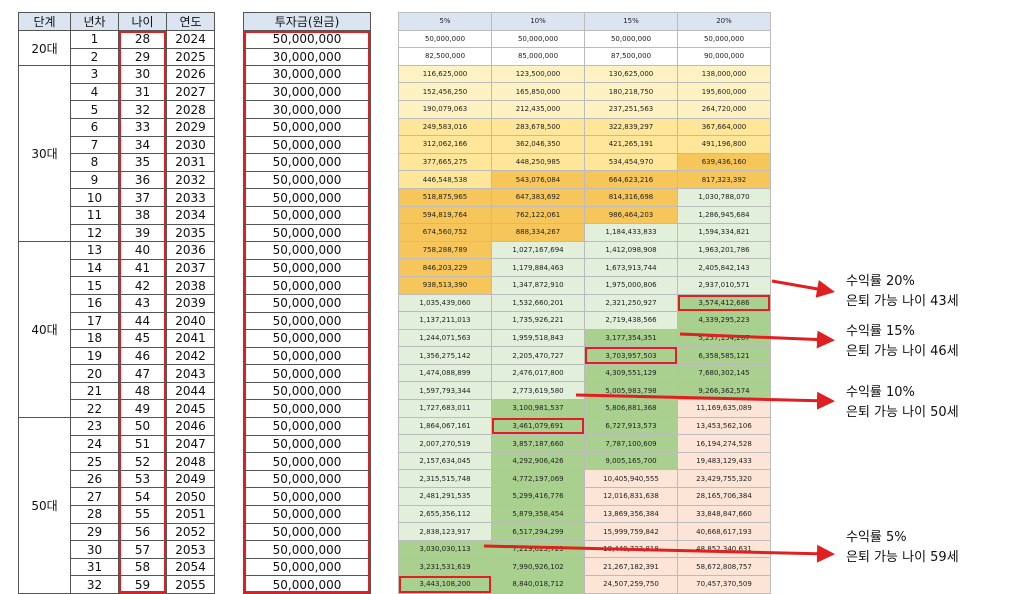 This screenshot has width=1014, height=594. I want to click on return-cell: 8,840,018,712, so click(538, 584).